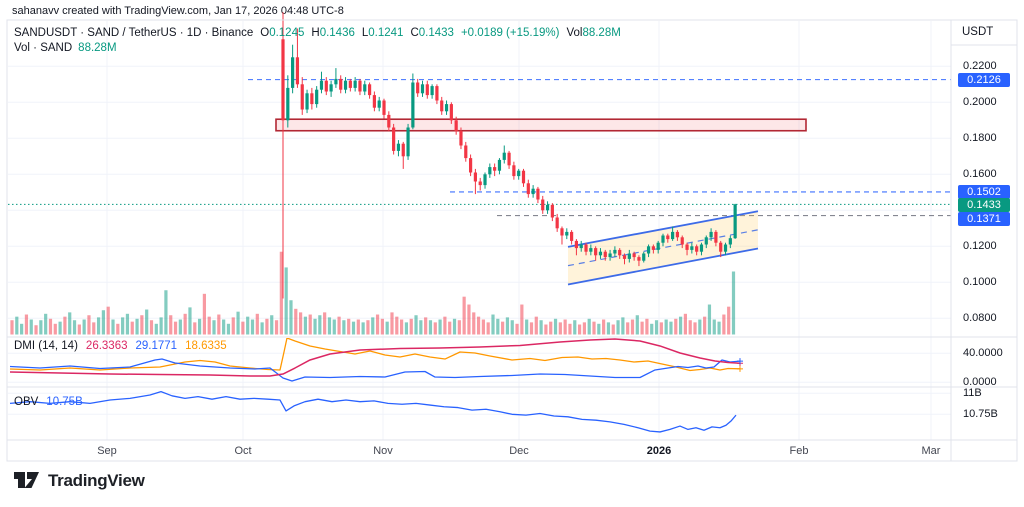  What do you see at coordinates (315, 33) in the screenshot?
I see `high-label: H` at bounding box center [315, 33].